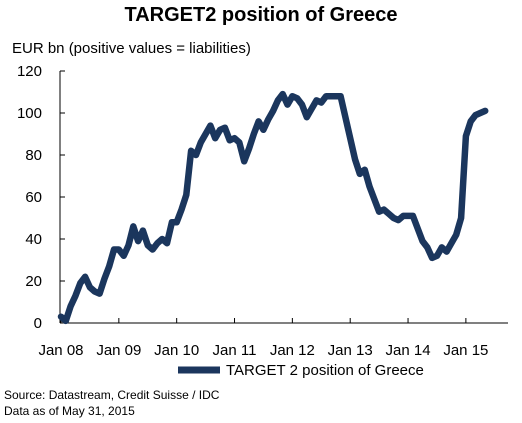  I want to click on y-axis-ticks: 0 20 40 60 80 100 120, so click(41, 197).